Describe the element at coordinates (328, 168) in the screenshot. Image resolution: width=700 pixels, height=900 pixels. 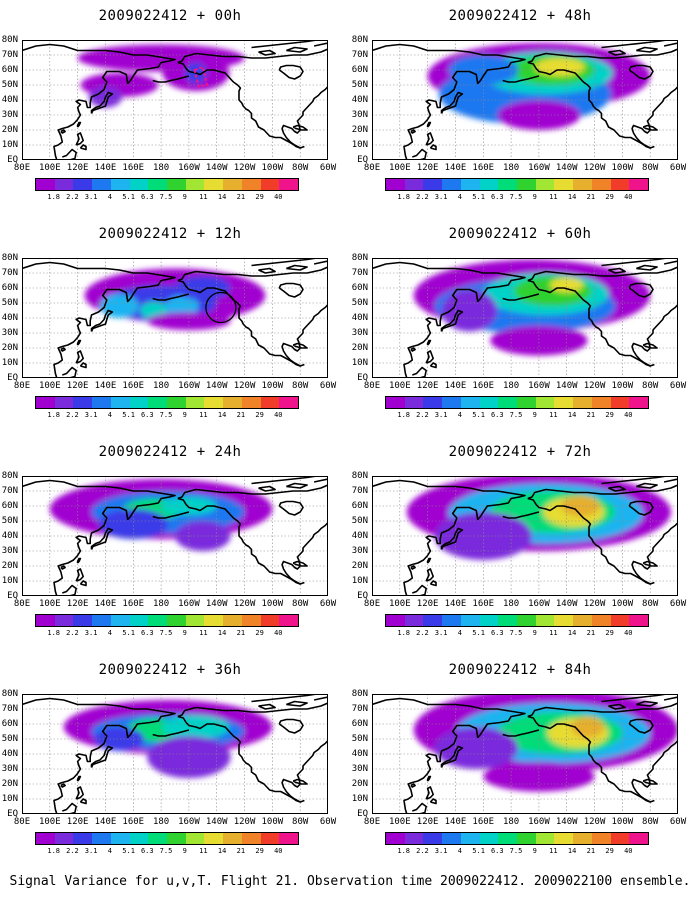
I see `x-tick-label: 60W` at that location.